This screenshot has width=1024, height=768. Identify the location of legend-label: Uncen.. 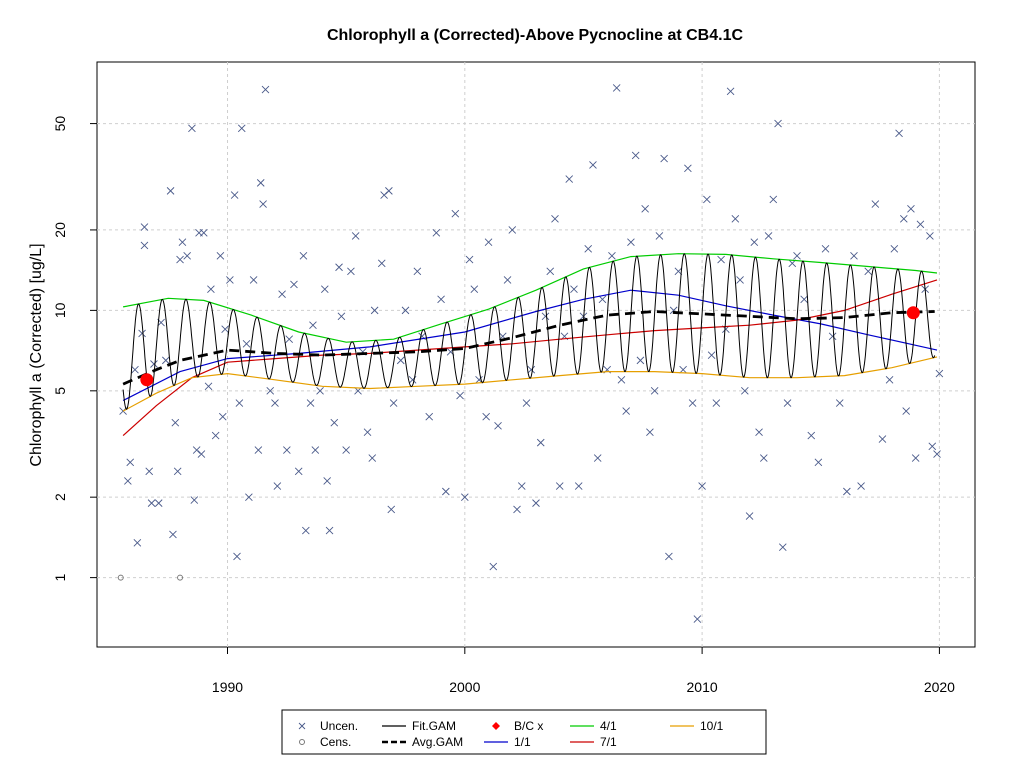
(339, 726).